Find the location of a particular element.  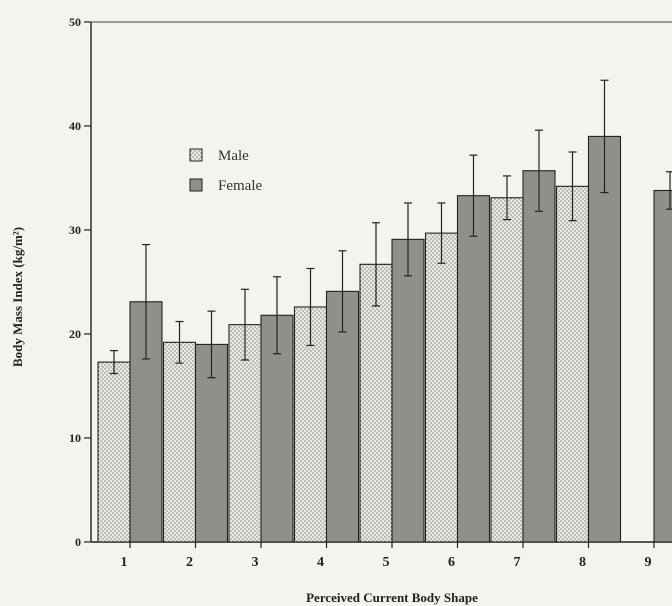

y-tick-label: 30 is located at coordinates (75, 230).